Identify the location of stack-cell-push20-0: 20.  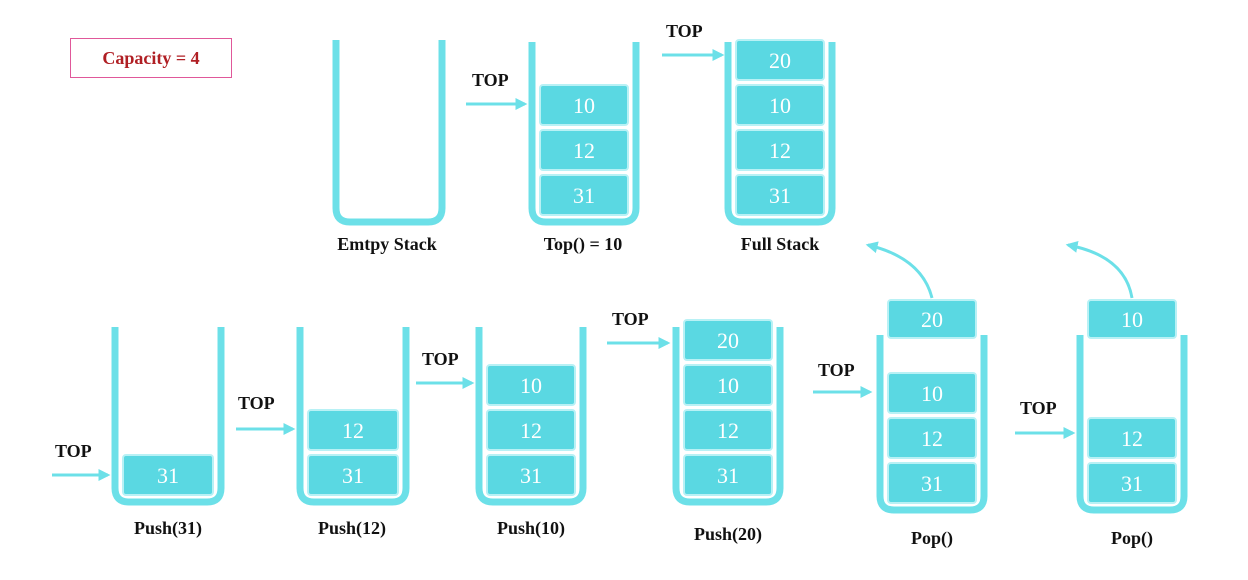
(728, 340).